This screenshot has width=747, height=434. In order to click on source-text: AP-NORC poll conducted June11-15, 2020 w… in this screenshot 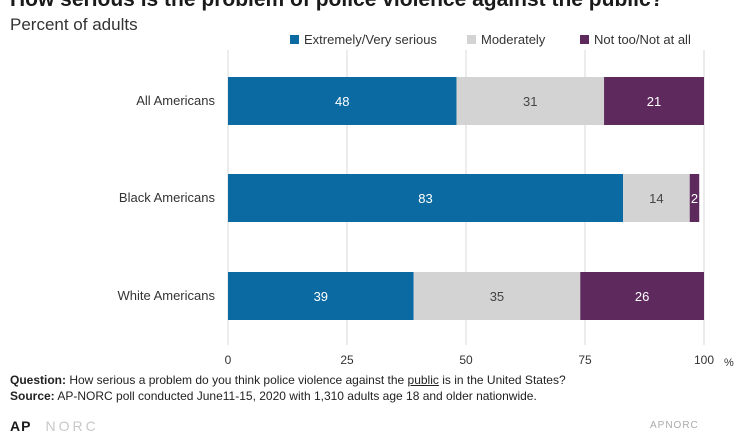, I will do `click(295, 396)`.